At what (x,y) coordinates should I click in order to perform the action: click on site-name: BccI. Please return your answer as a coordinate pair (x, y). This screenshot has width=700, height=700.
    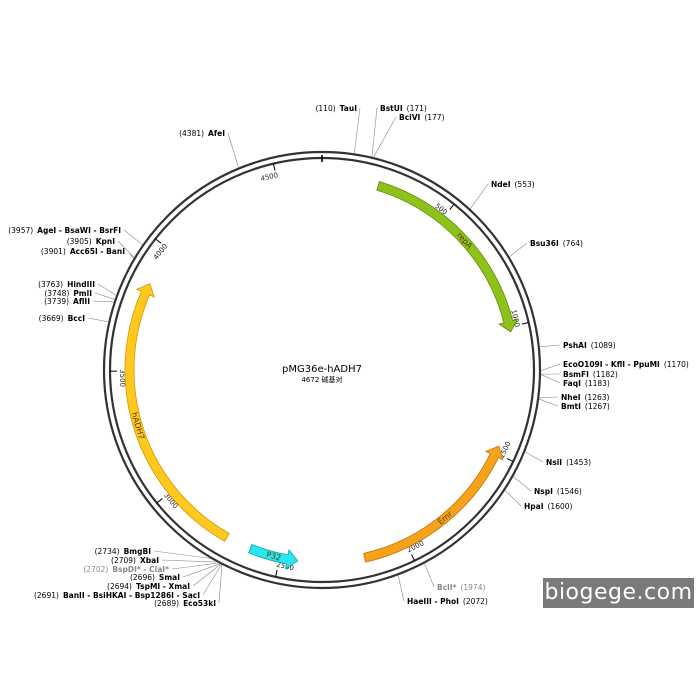
    Looking at the image, I should click on (77, 318).